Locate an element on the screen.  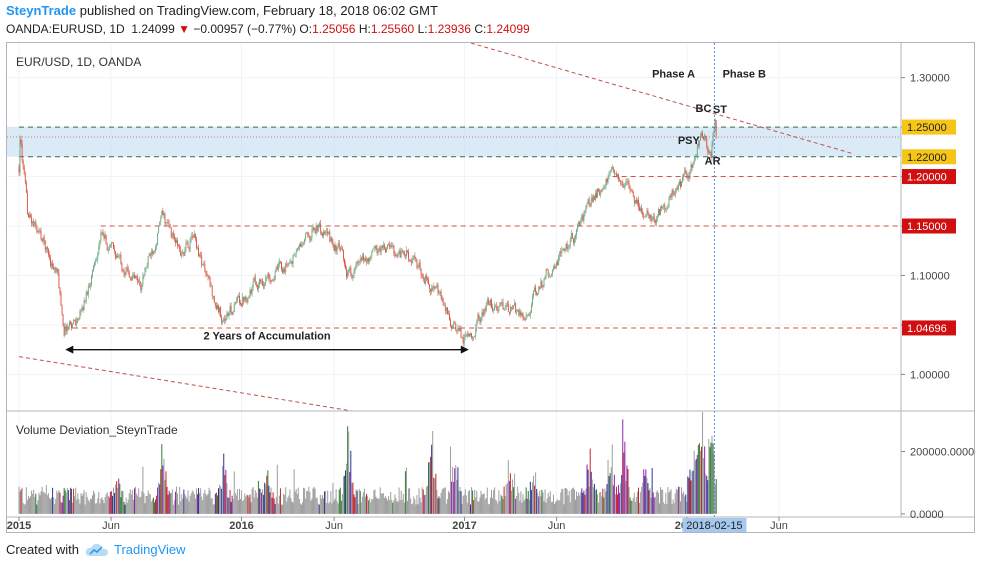
date-badge is located at coordinates (714, 525).